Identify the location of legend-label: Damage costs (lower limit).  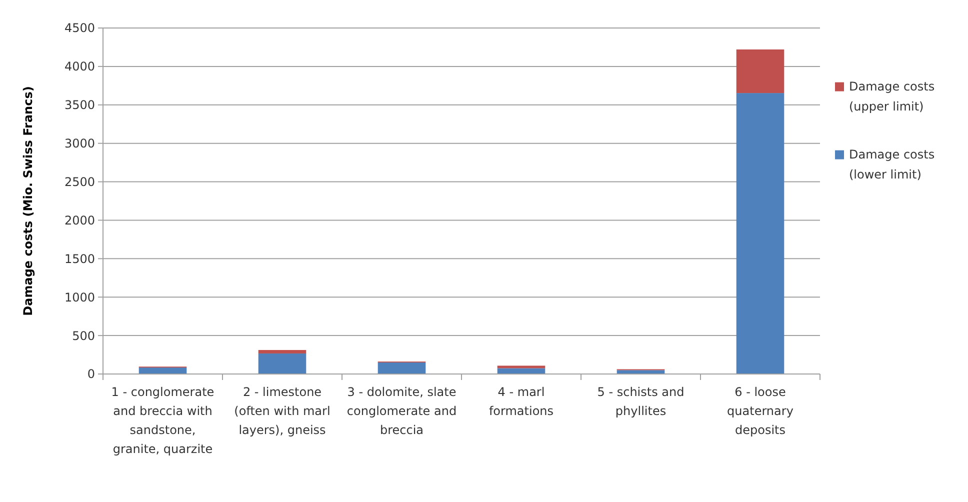
(892, 164).